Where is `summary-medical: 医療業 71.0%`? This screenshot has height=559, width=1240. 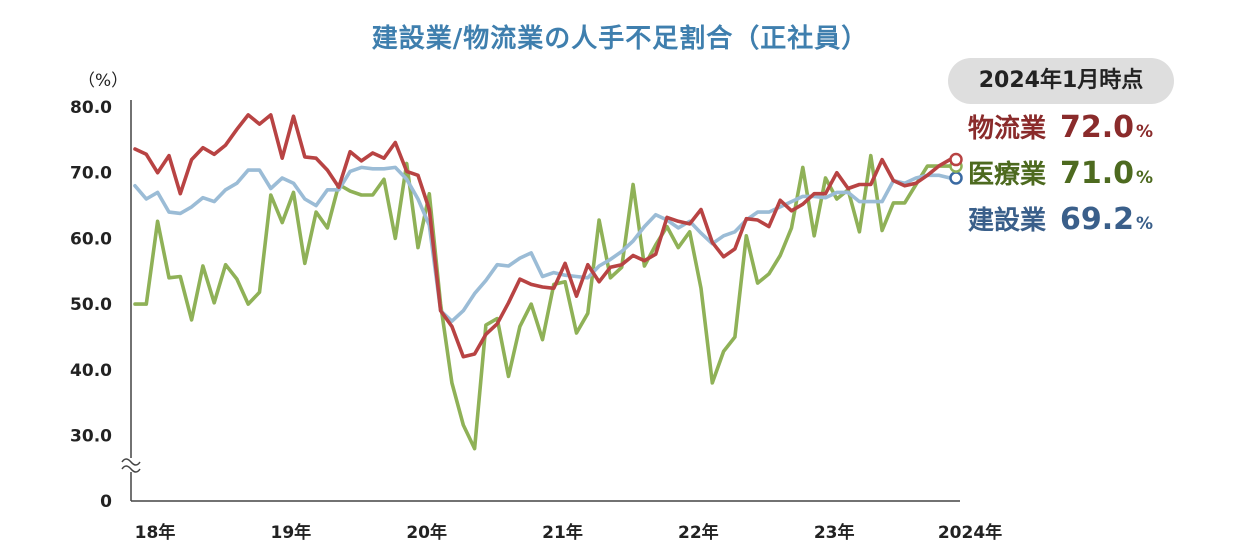
summary-medical: 医療業 71.0% is located at coordinates (1060, 176).